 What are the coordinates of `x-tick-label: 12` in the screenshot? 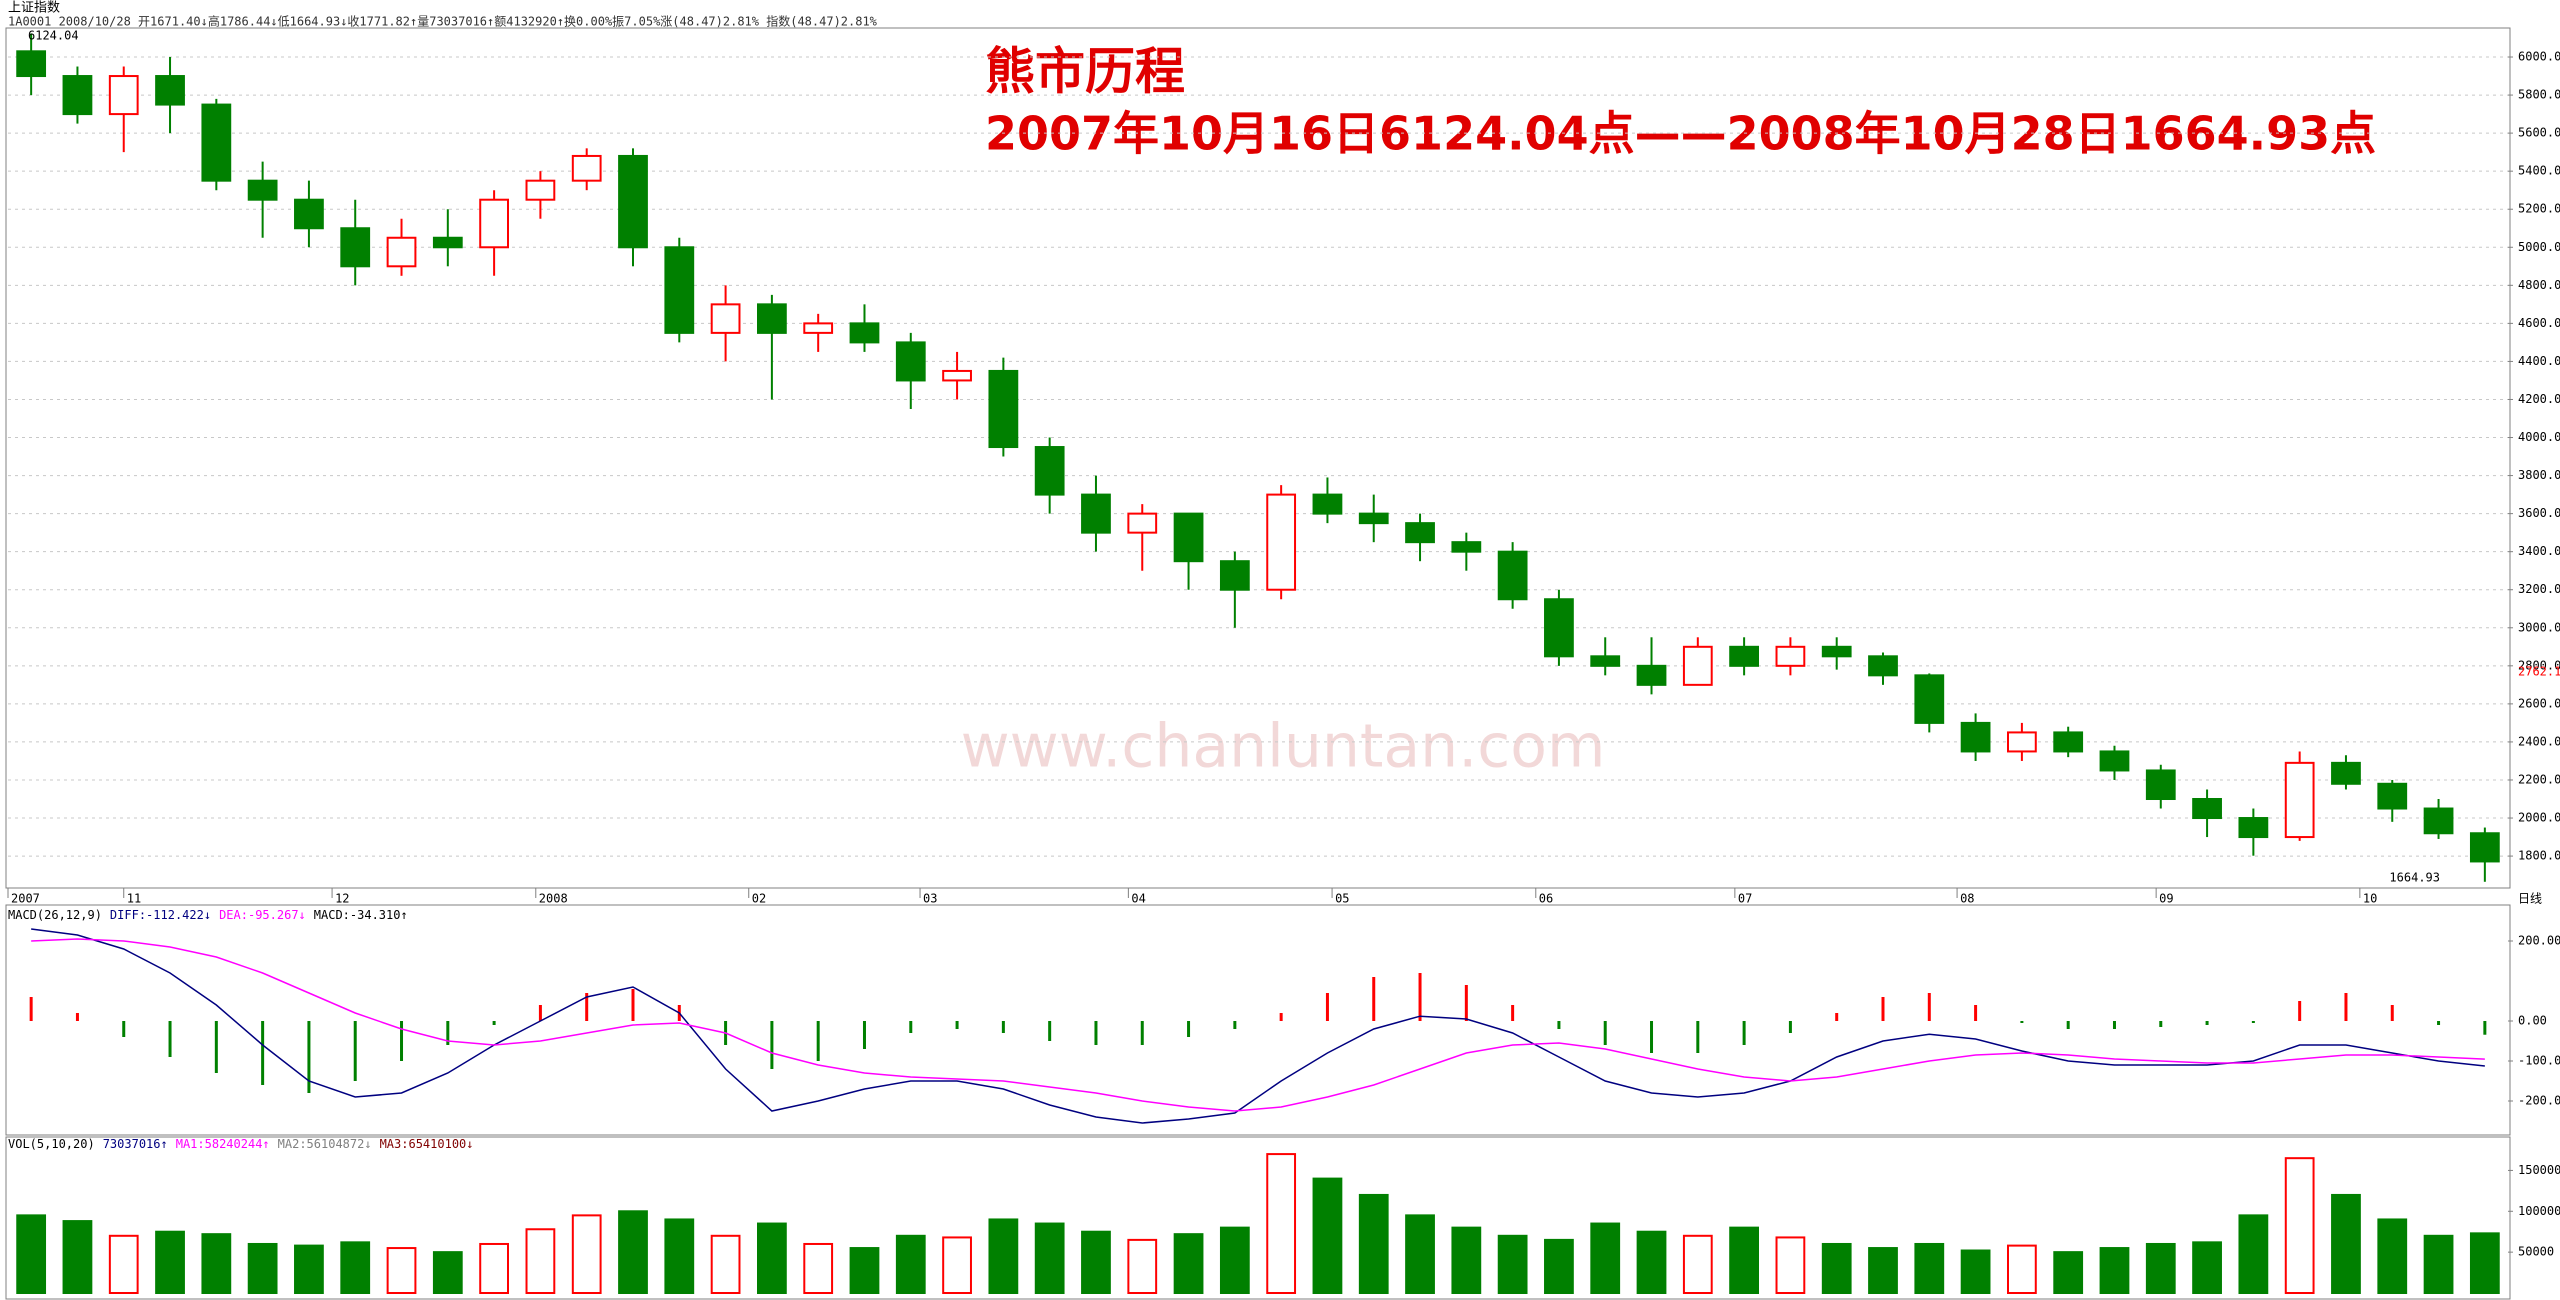 It's located at (342, 899).